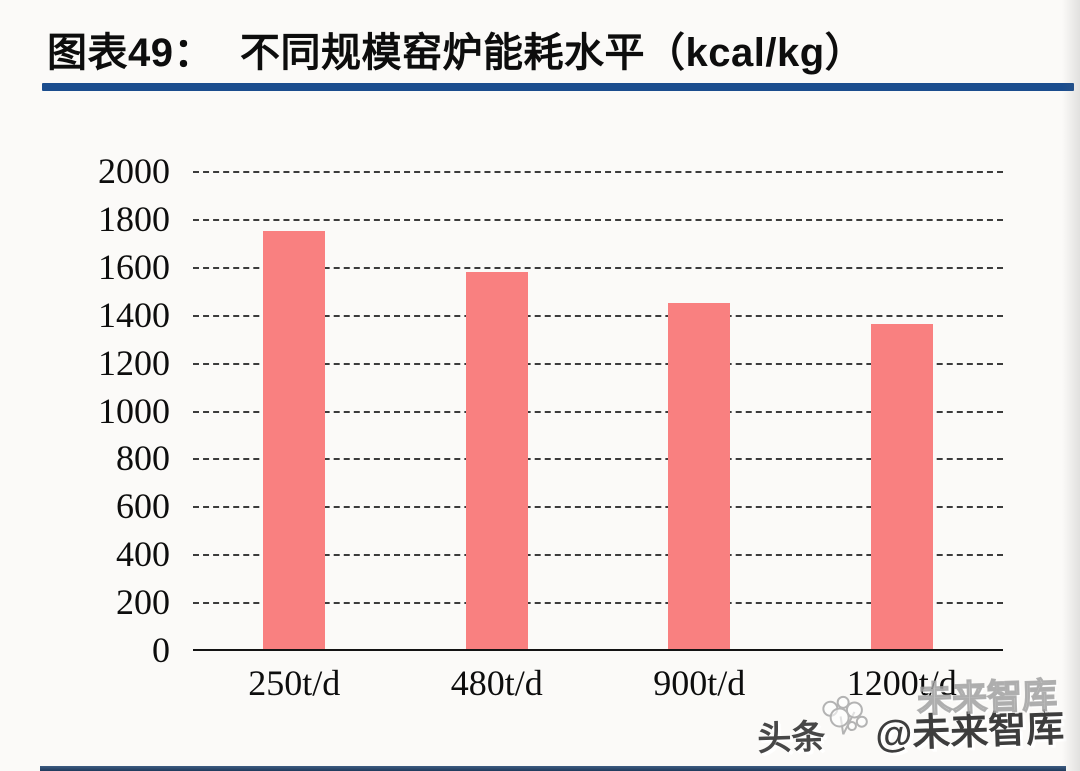 This screenshot has width=1080, height=771. What do you see at coordinates (134, 362) in the screenshot?
I see `y-tick-label-1200: 1200` at bounding box center [134, 362].